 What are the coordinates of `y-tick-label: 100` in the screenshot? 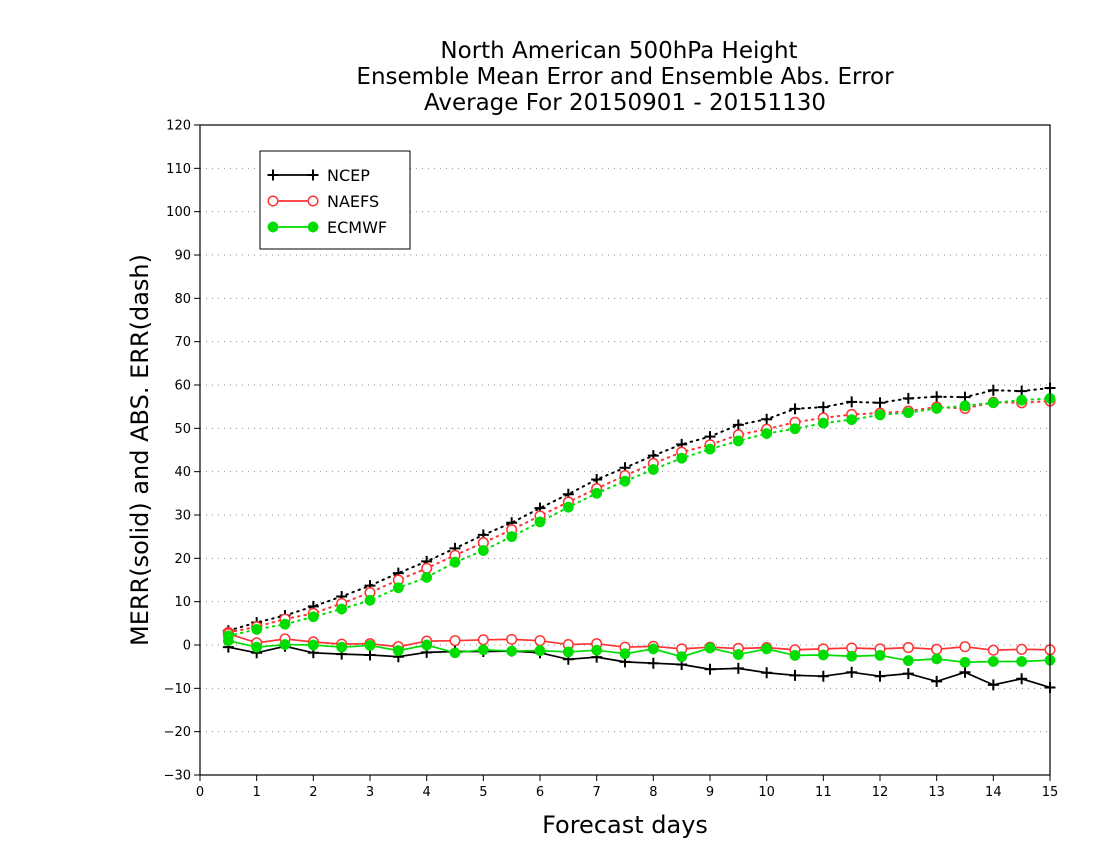 It's located at (178, 212).